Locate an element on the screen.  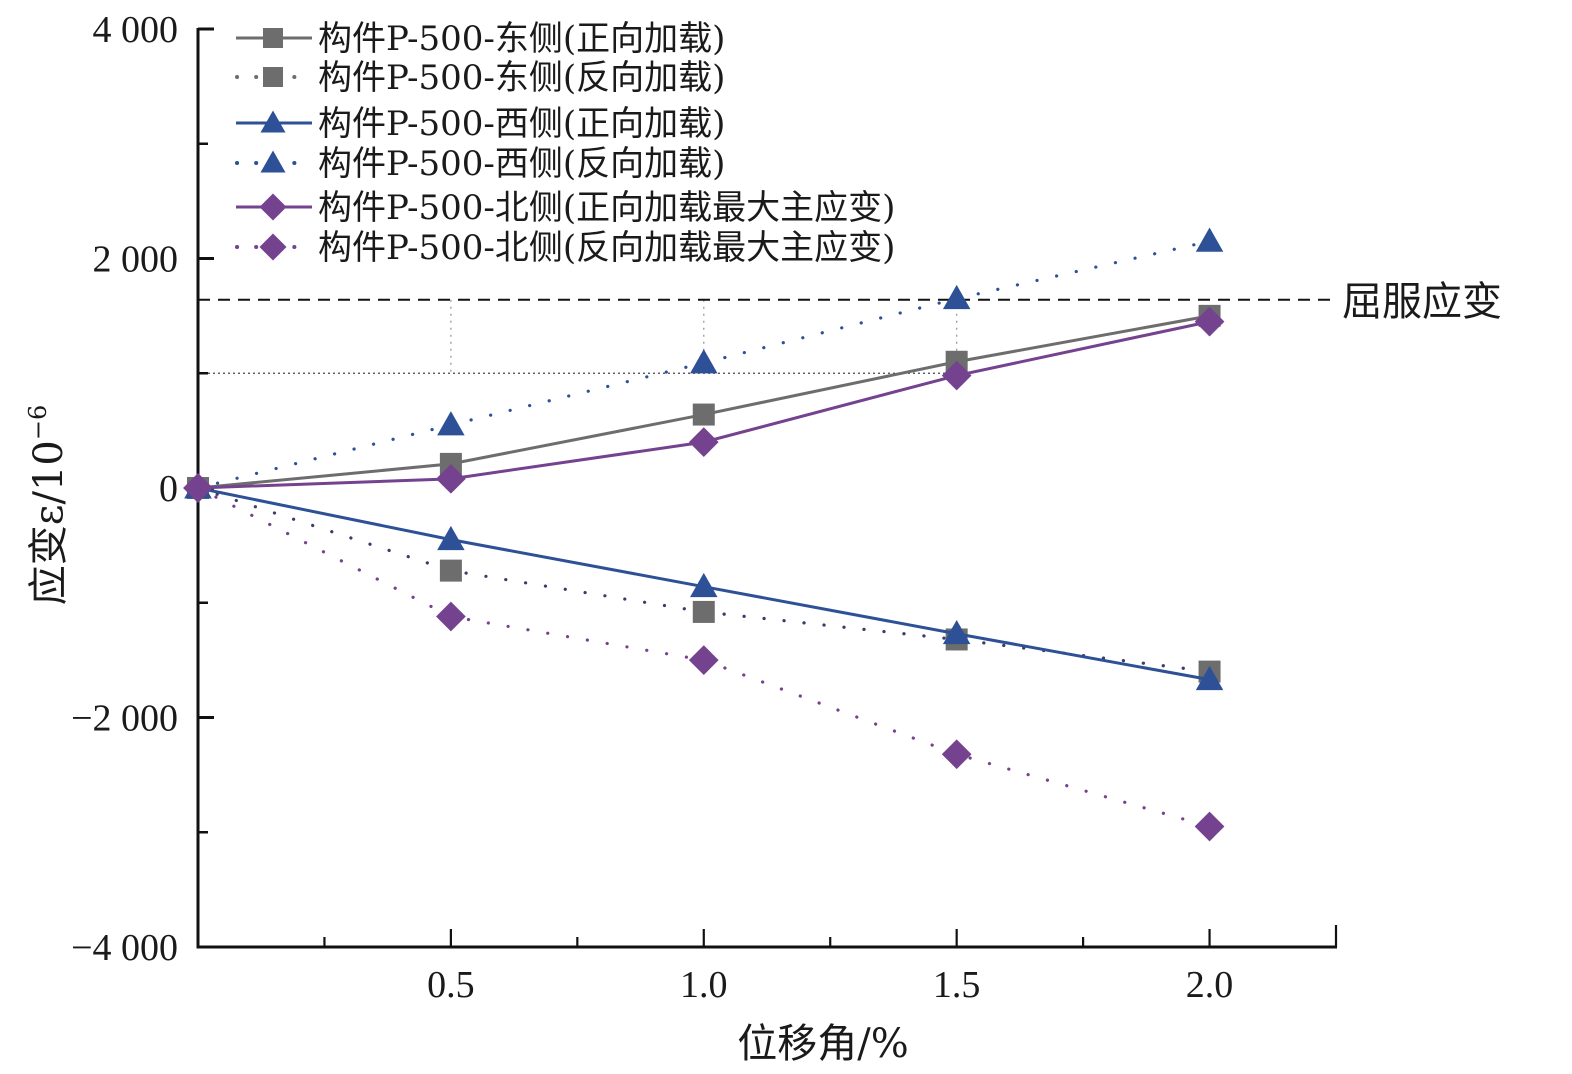
y-tick-label: −4 000 is located at coordinates (124, 948).